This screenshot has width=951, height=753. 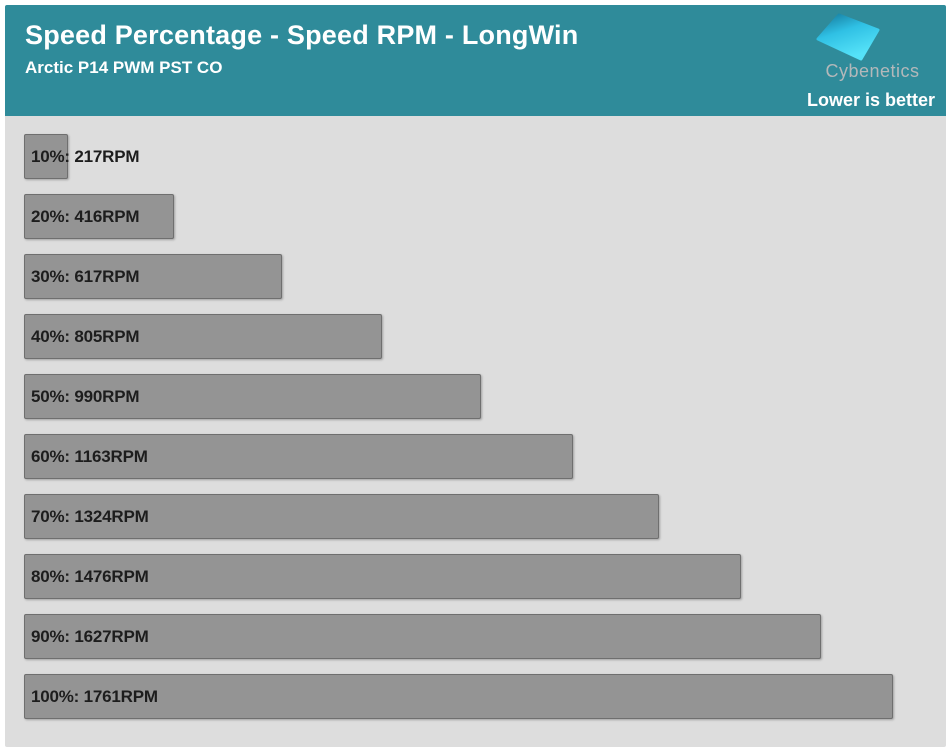 What do you see at coordinates (870, 100) in the screenshot?
I see `lower-is-better-note: Lower is better` at bounding box center [870, 100].